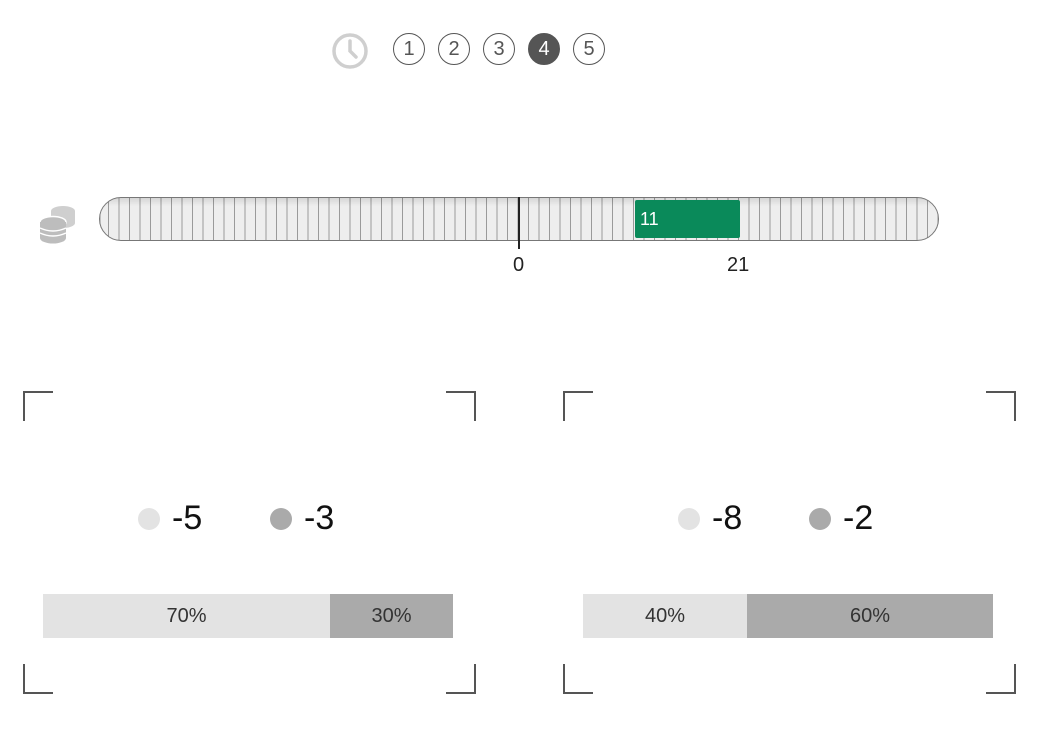 The image size is (1039, 729). I want to click on axis-label-max: 21, so click(738, 265).